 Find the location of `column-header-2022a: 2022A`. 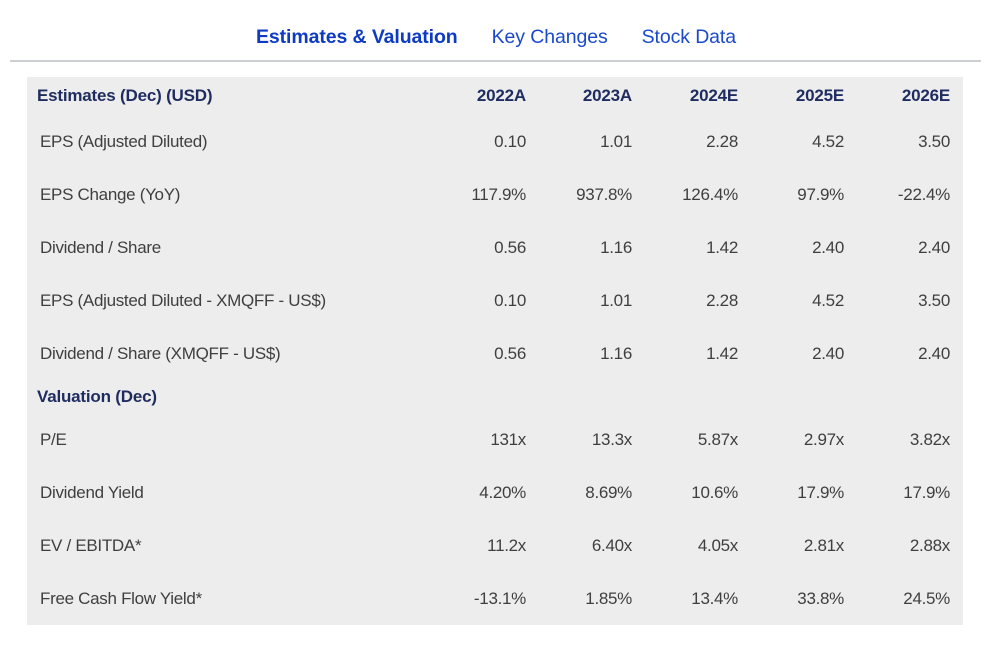

column-header-2022a: 2022A is located at coordinates (501, 95).